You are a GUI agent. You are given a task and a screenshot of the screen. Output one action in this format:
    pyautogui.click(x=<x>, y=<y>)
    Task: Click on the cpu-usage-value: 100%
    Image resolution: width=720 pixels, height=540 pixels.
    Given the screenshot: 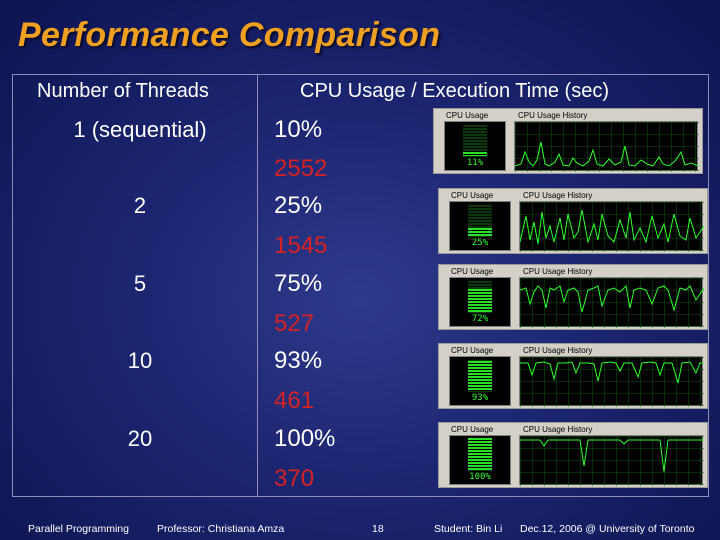 What is the action you would take?
    pyautogui.click(x=305, y=438)
    